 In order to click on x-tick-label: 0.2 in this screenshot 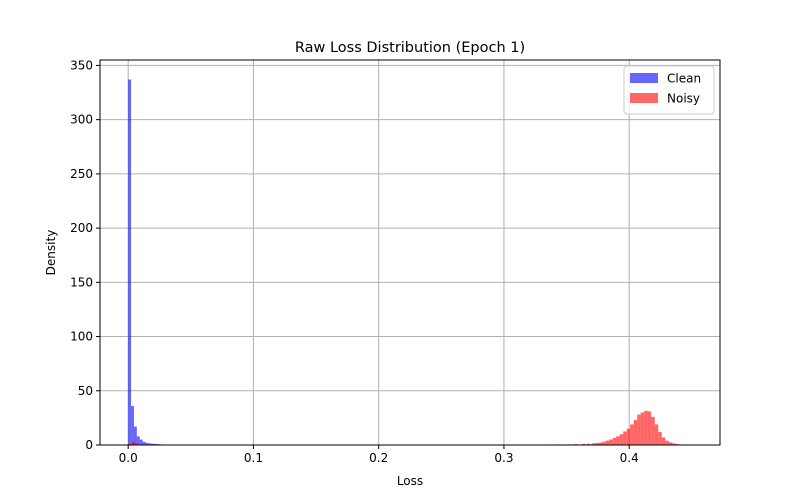, I will do `click(378, 458)`.